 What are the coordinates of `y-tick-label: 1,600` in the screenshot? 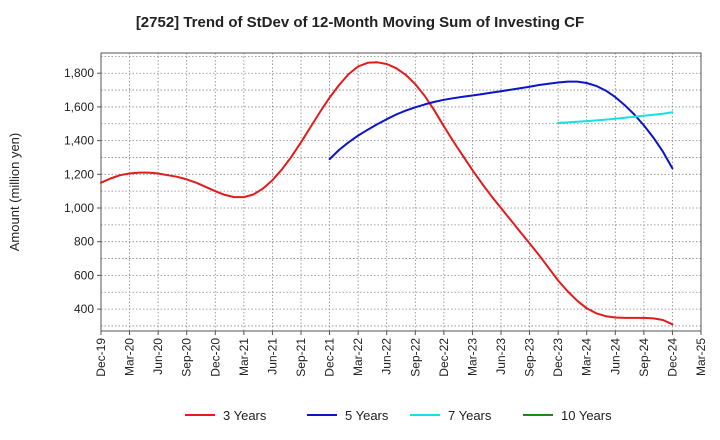 It's located at (79, 107).